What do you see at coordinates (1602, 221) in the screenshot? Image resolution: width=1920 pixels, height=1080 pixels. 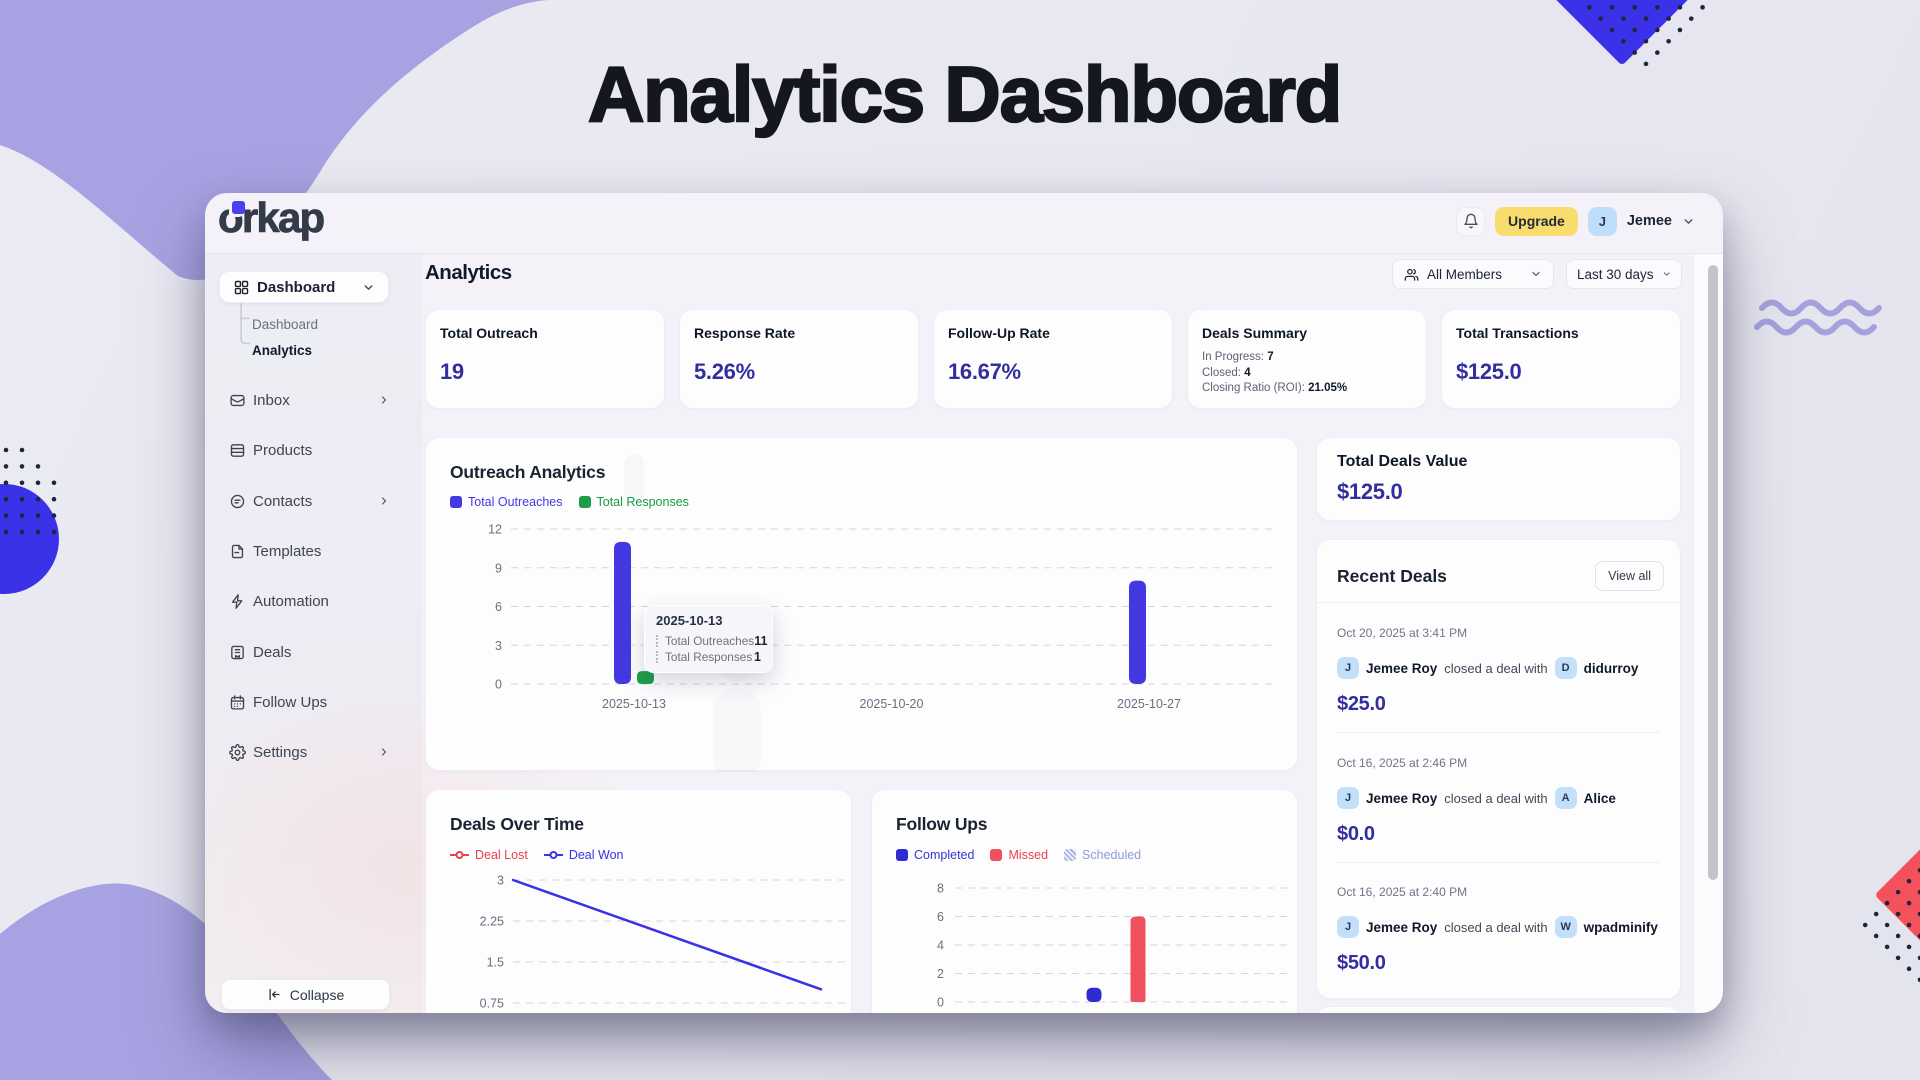 I see `user-avatar: J` at bounding box center [1602, 221].